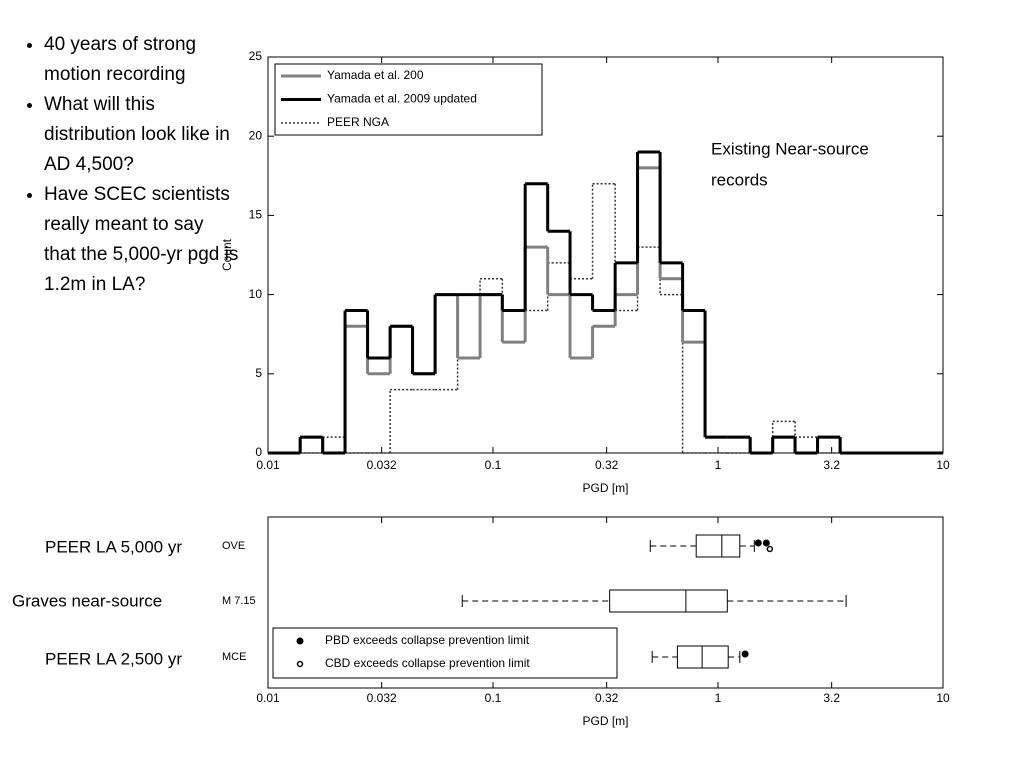 This screenshot has height=768, width=1024. What do you see at coordinates (770, 549) in the screenshot?
I see `cbd-outlier` at bounding box center [770, 549].